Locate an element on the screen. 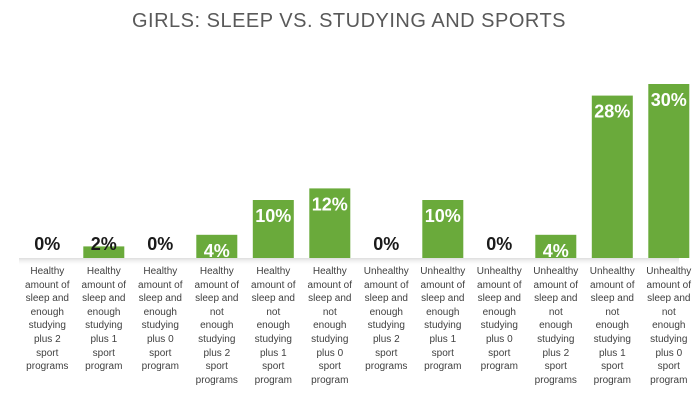 The image size is (698, 407). data-label-6: 12% is located at coordinates (330, 204).